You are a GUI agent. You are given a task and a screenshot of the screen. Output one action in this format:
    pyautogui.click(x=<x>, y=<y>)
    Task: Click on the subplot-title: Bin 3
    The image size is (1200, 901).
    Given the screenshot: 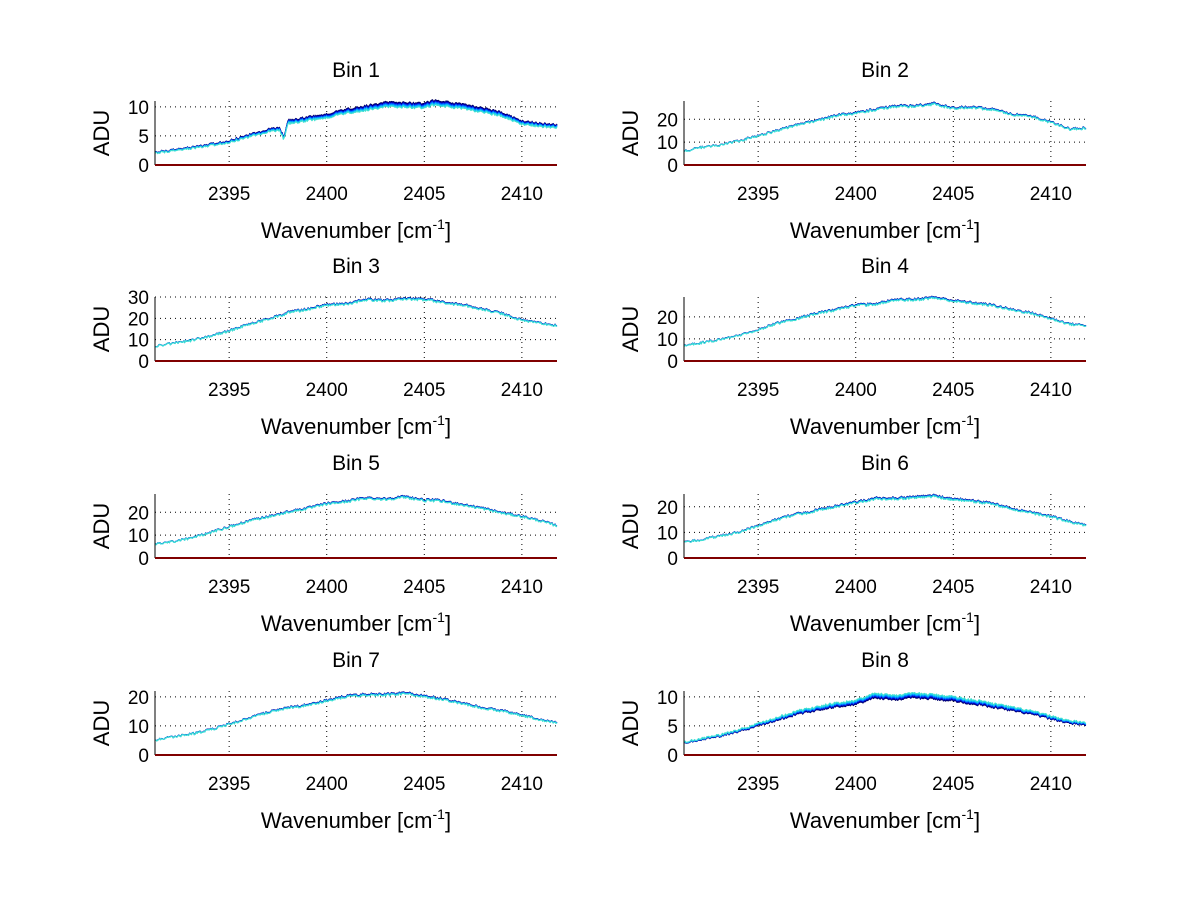 What is the action you would take?
    pyautogui.click(x=356, y=266)
    